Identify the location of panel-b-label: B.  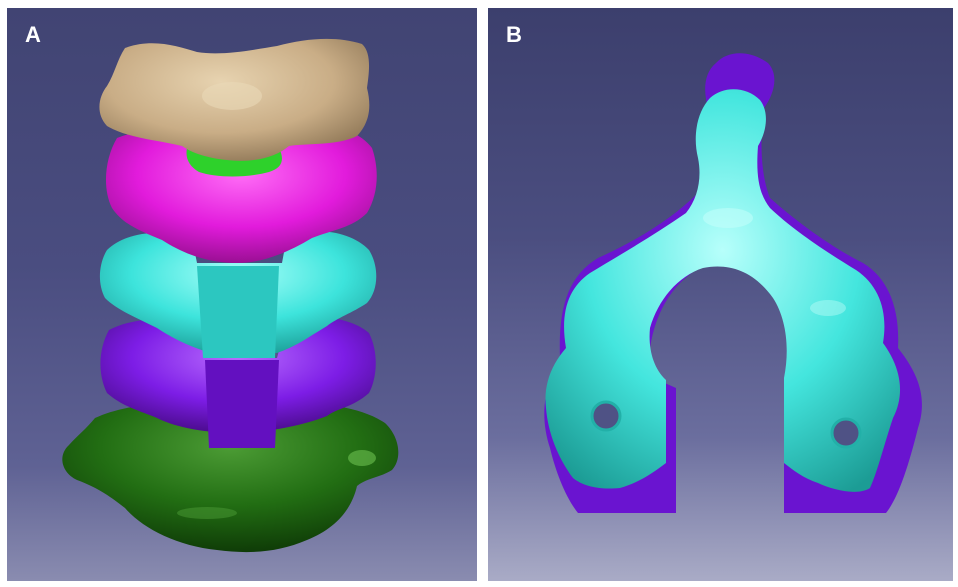
(514, 34).